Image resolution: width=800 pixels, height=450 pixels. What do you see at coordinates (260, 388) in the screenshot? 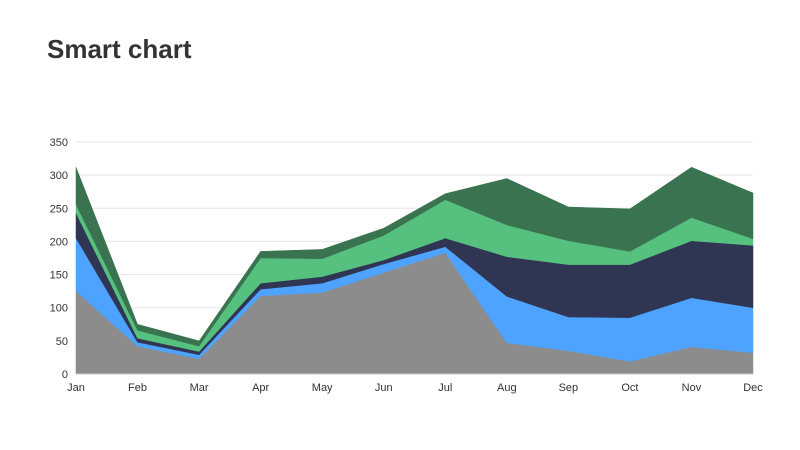
I see `x-tick-label: Apr` at bounding box center [260, 388].